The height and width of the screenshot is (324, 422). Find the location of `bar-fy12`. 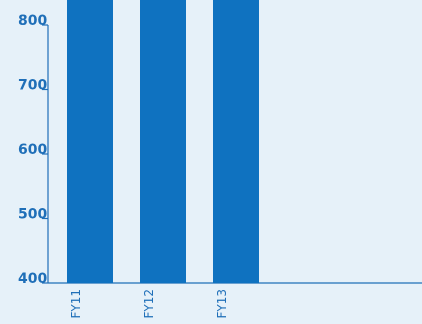

bar-fy12 is located at coordinates (163, 141).